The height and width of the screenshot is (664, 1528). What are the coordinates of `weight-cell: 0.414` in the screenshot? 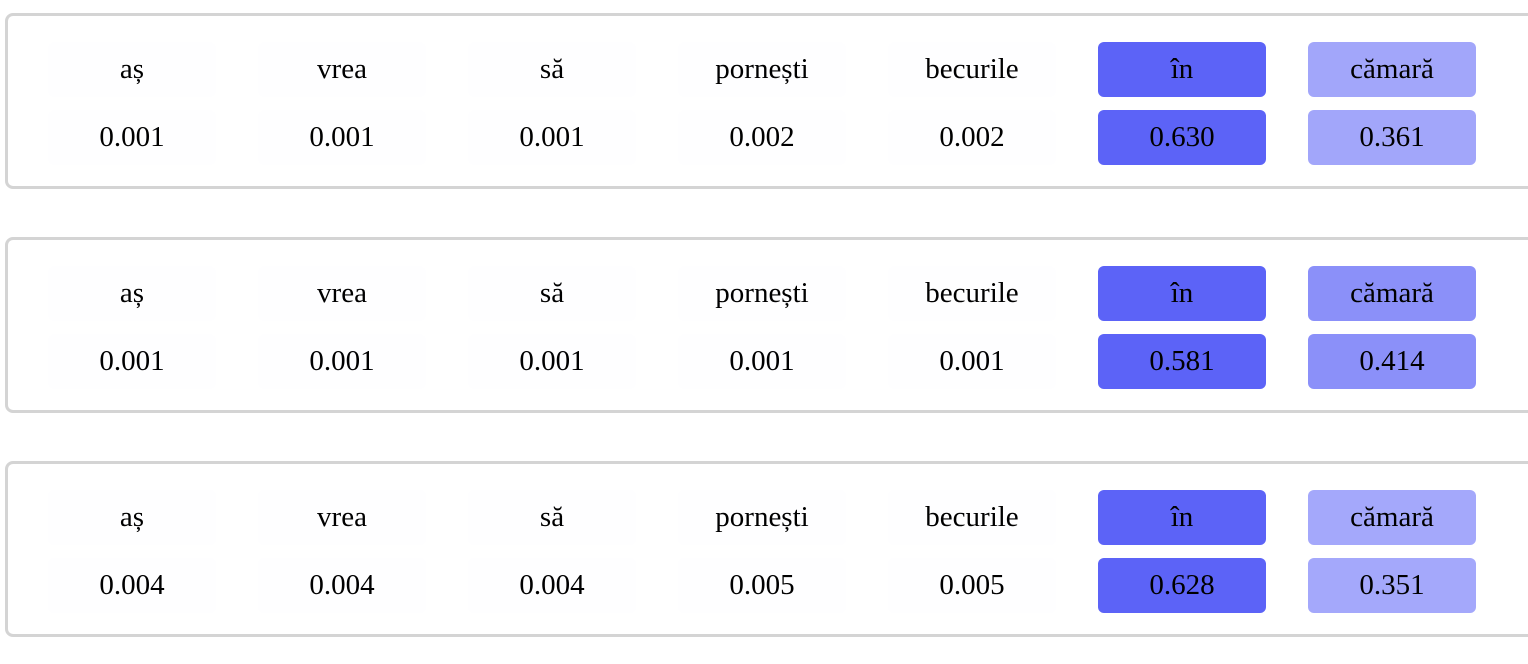 It's located at (1392, 361).